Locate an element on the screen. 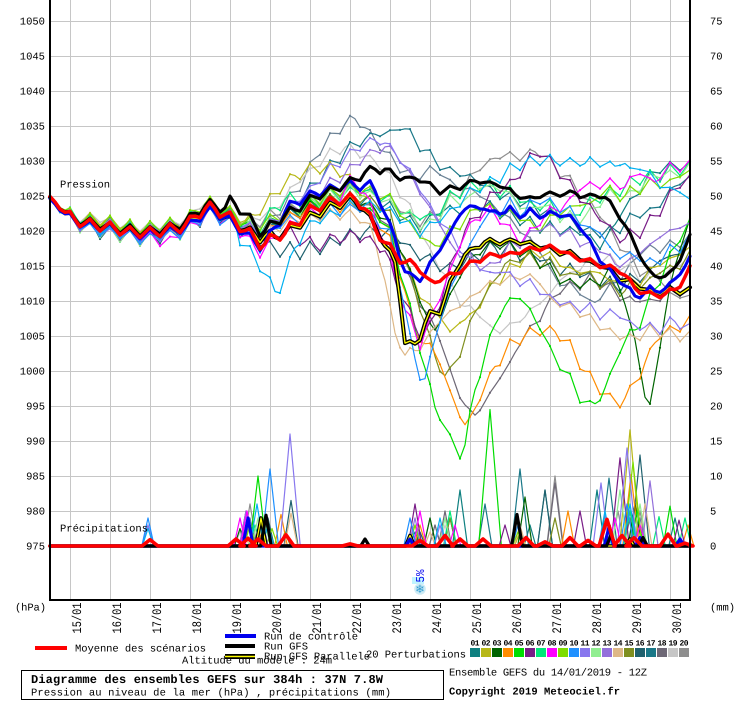  svg-text: 1035 is located at coordinates (32, 128).